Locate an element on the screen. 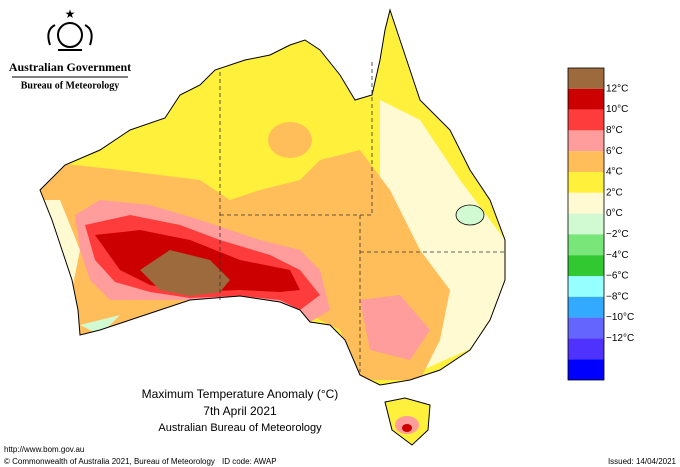 The image size is (680, 467). legend-label: −6°C is located at coordinates (617, 276).